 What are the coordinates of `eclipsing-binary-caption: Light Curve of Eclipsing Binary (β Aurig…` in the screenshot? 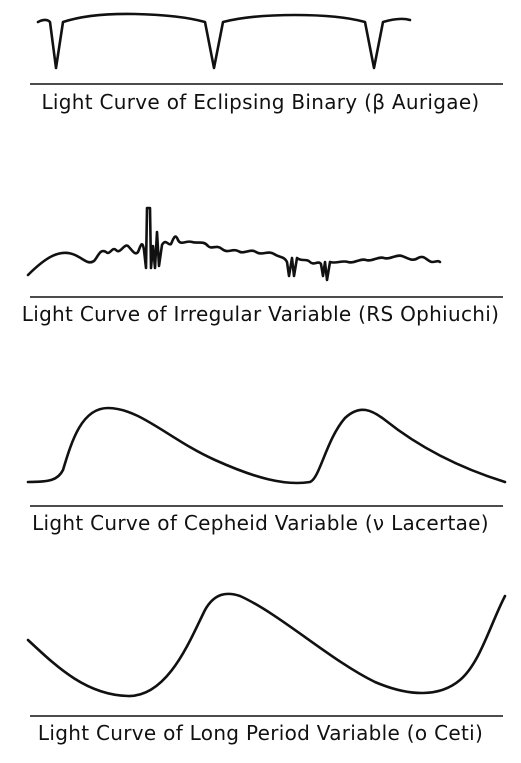 It's located at (260, 102).